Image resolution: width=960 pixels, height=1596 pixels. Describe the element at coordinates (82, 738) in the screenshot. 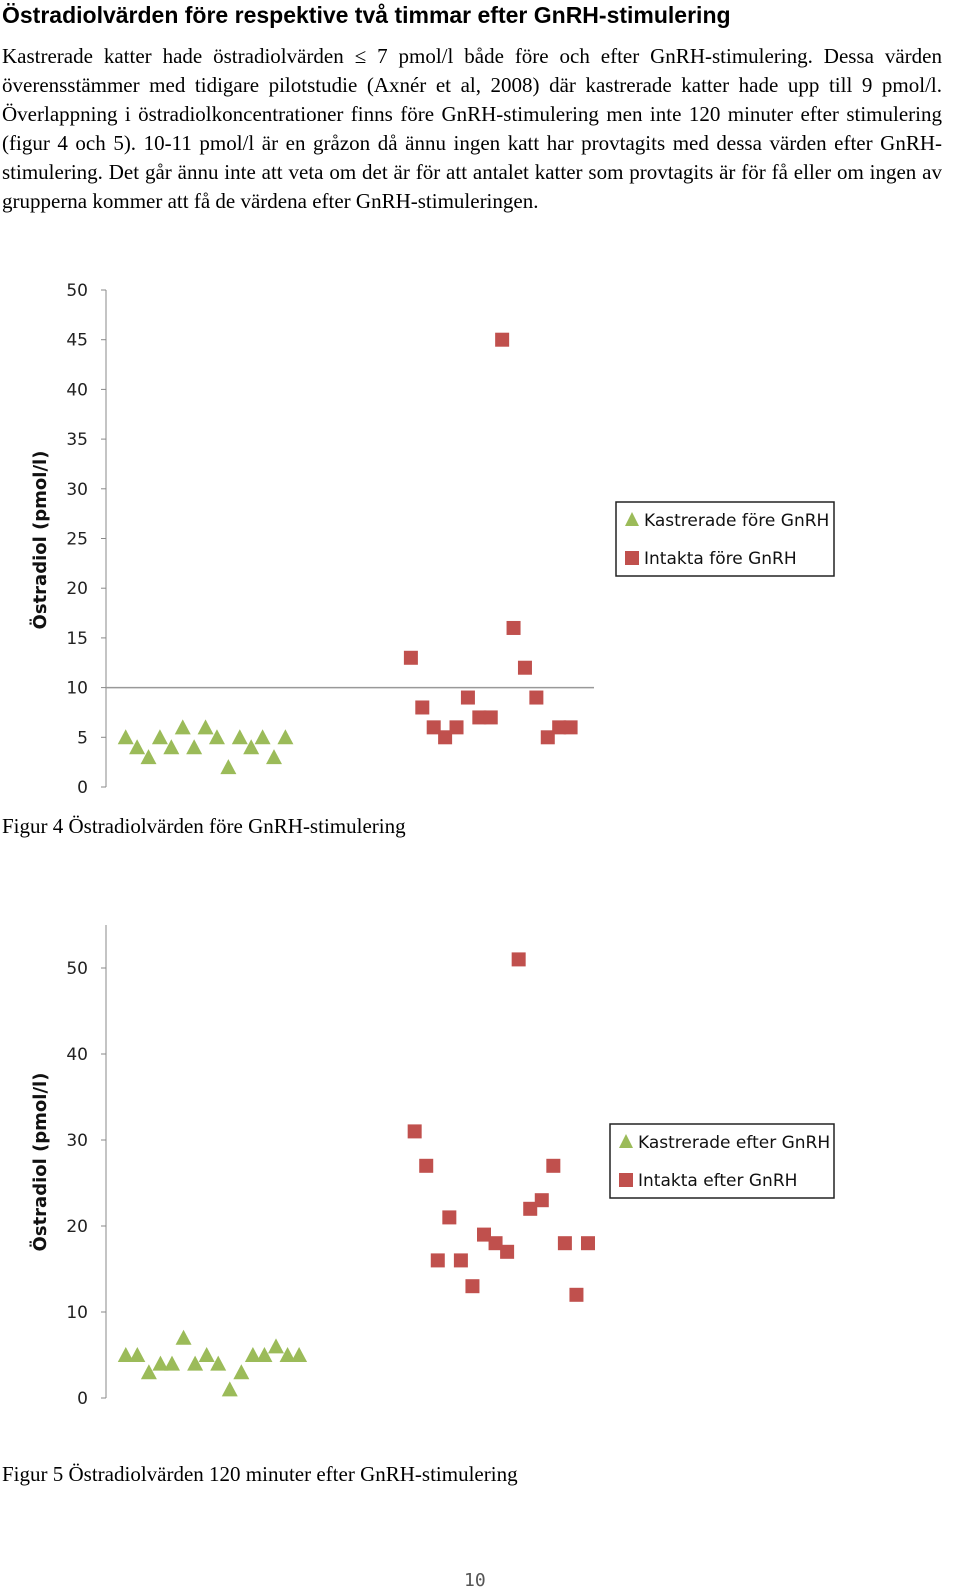

I see `y-tick-label: 5` at that location.